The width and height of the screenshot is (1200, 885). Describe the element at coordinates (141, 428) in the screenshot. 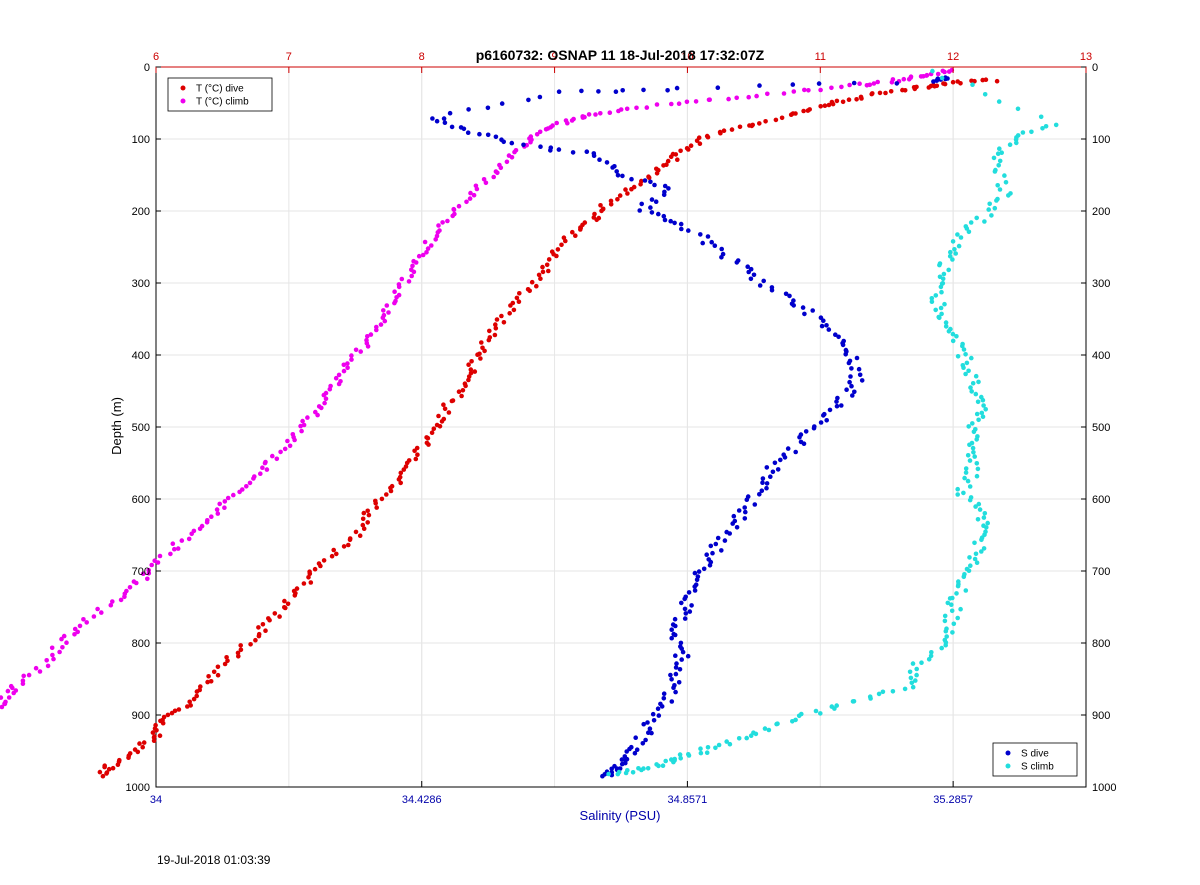

I see `y-tick-label-left: 500` at that location.